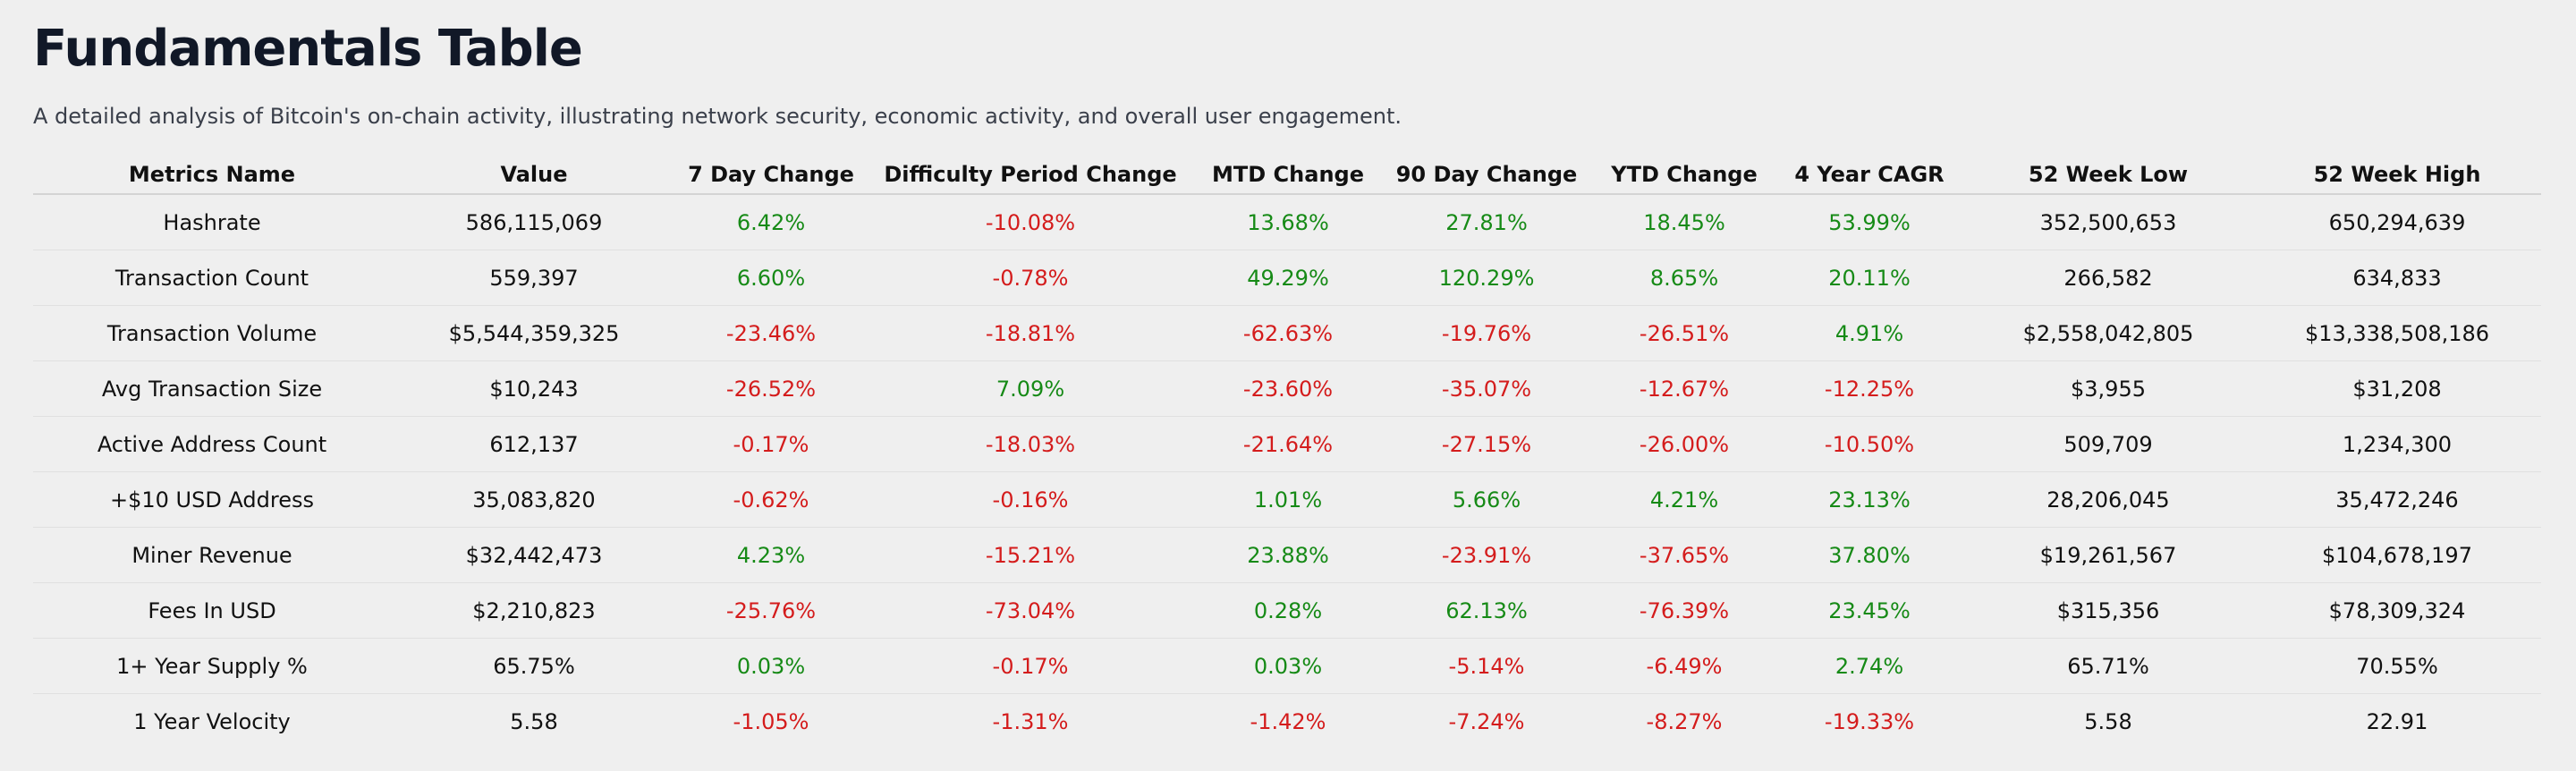 This screenshot has height=771, width=2576. Describe the element at coordinates (1684, 555) in the screenshot. I see `table-cell: -37.65%` at that location.